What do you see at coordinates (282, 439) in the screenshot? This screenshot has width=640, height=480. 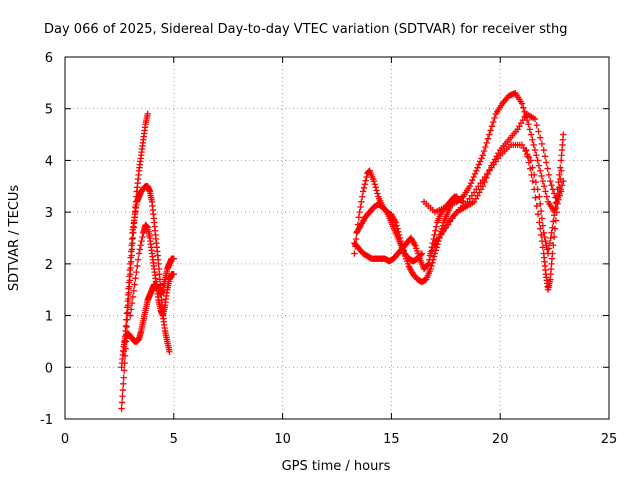 I see `x-tick-label: 10` at bounding box center [282, 439].